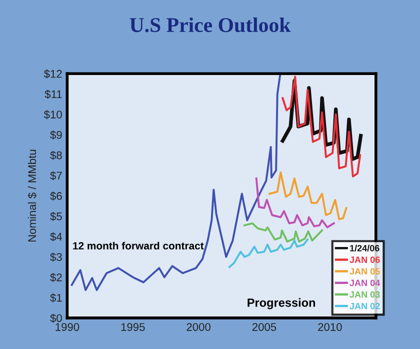  What do you see at coordinates (330, 327) in the screenshot?
I see `x-tick-label: 2010` at bounding box center [330, 327].